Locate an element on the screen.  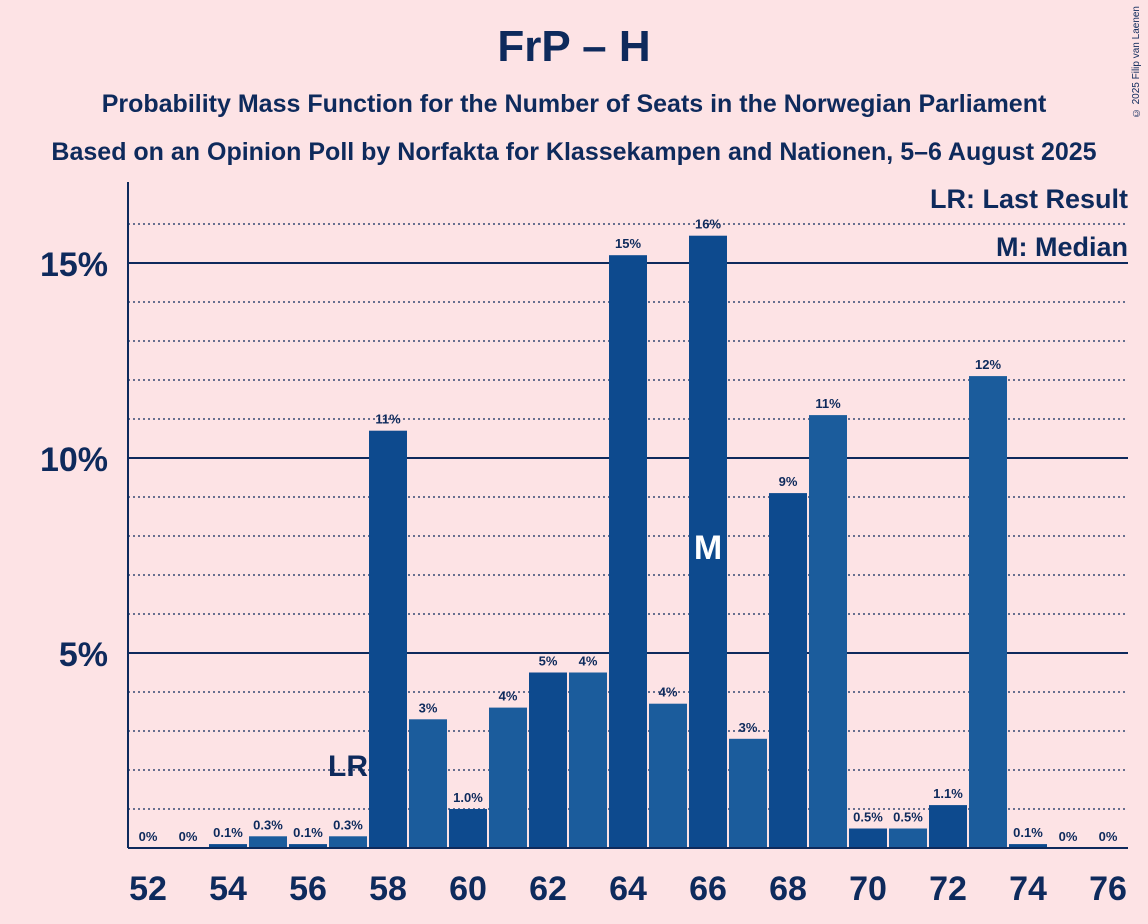
median-marker: M is located at coordinates (708, 548).